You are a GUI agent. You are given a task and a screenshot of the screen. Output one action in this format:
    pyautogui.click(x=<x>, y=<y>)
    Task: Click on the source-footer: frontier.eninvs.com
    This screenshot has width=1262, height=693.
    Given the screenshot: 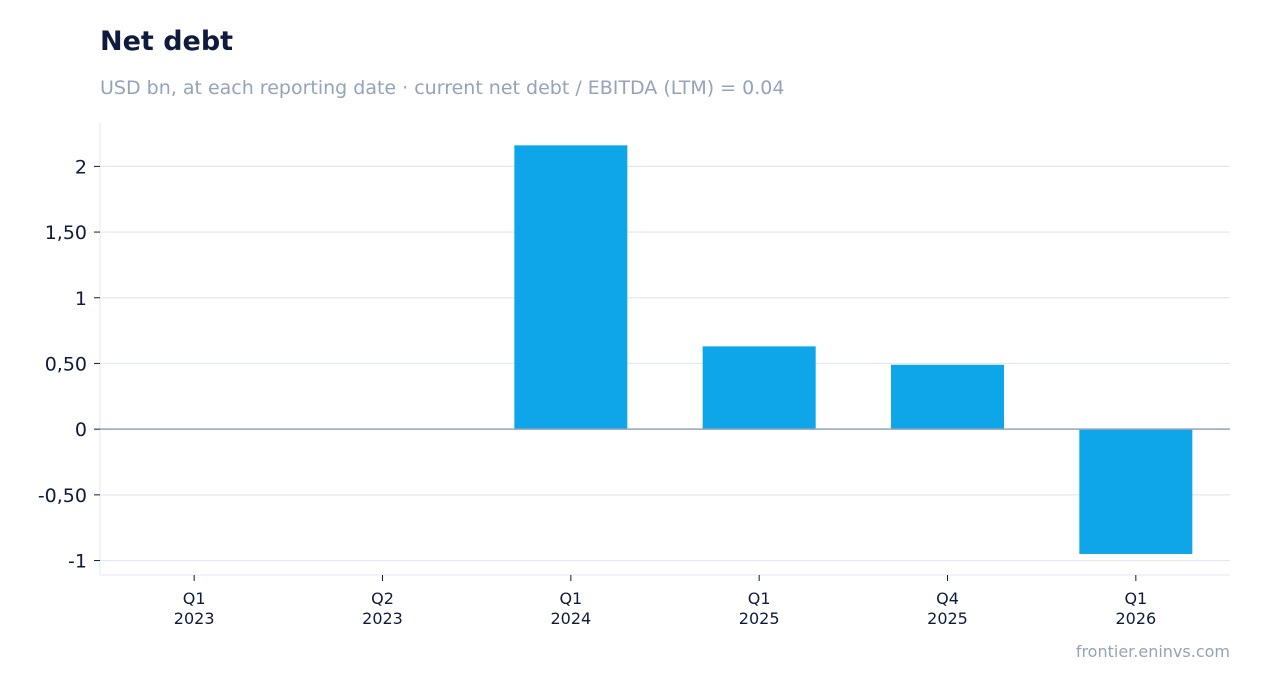 What is the action you would take?
    pyautogui.click(x=1152, y=651)
    